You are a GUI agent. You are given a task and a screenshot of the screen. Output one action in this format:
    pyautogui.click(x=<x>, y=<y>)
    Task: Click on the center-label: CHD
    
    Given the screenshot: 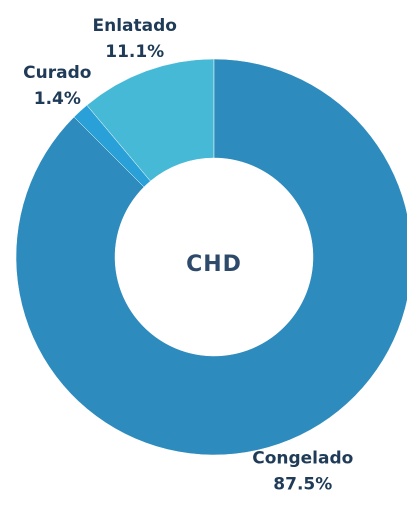 What is the action you would take?
    pyautogui.click(x=214, y=264)
    